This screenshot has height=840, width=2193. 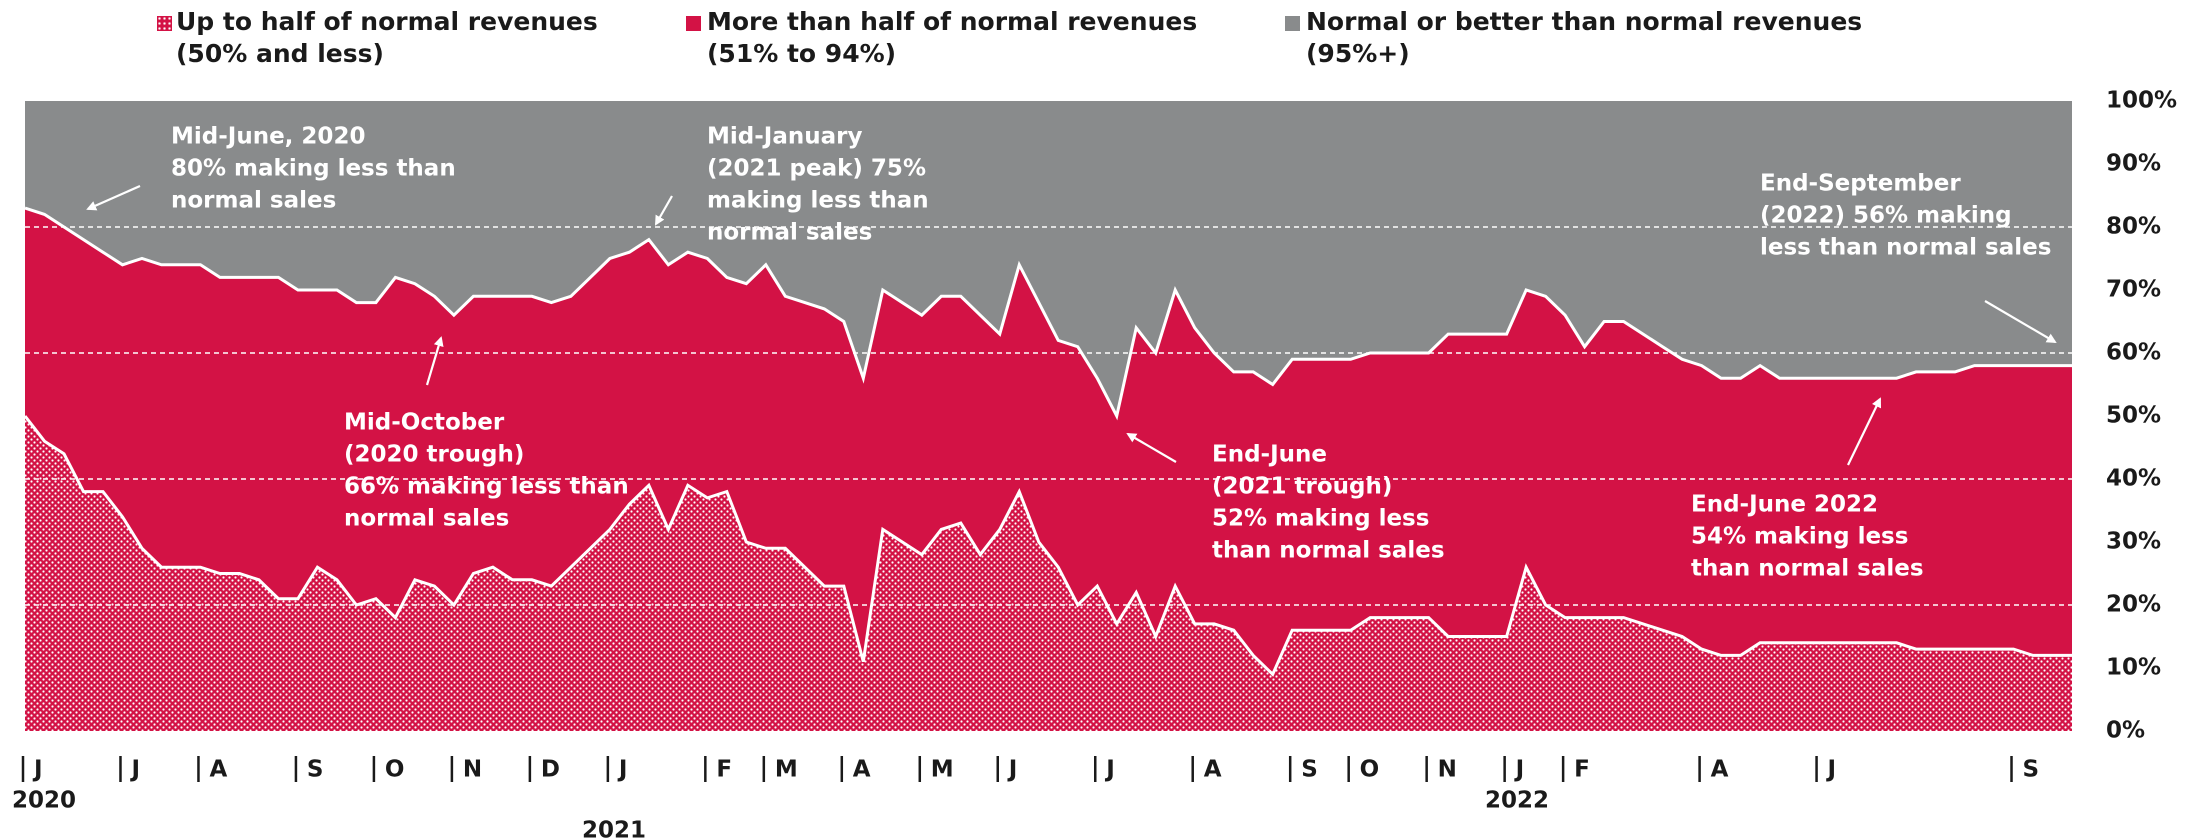 I want to click on y-tick-label: 100%, so click(x=2141, y=101).